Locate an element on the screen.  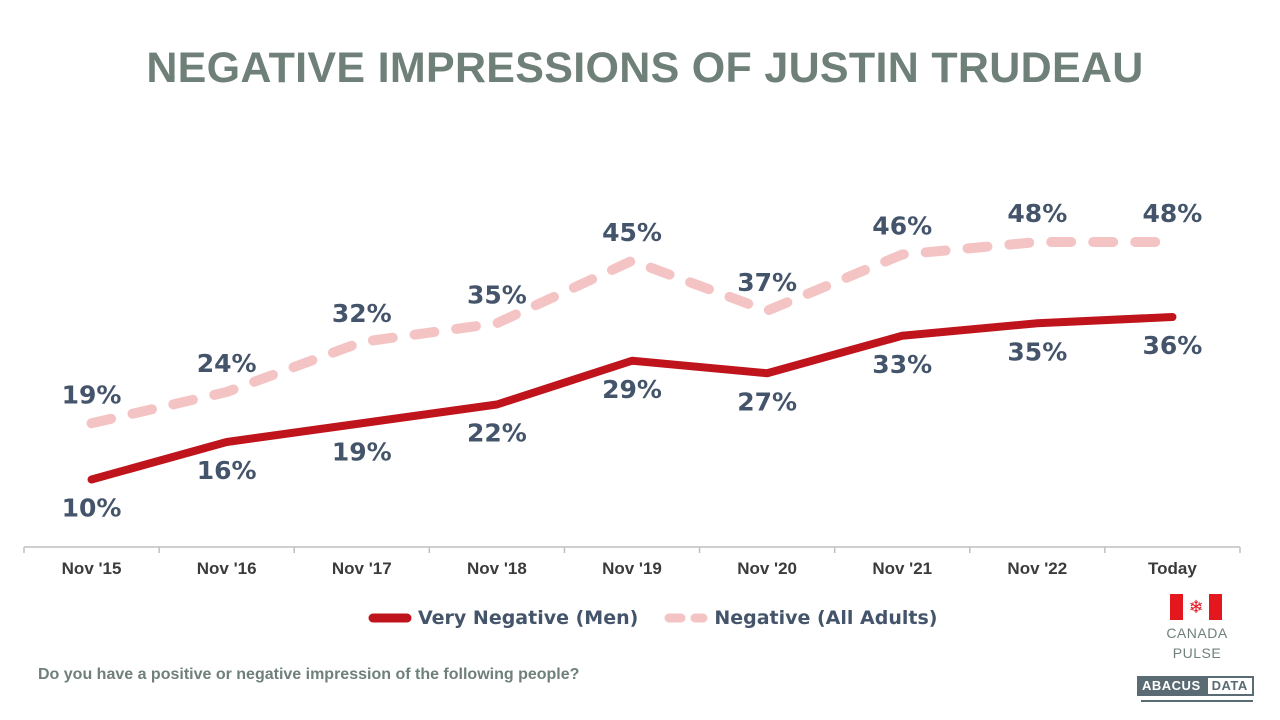
data-label-men: 29% is located at coordinates (632, 389).